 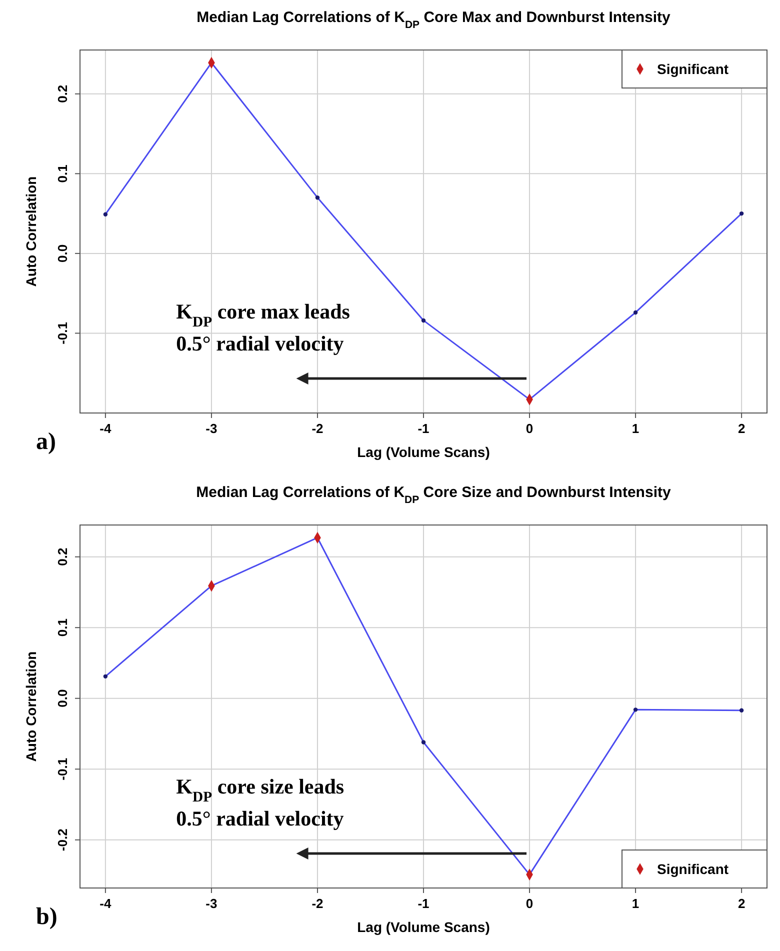 What do you see at coordinates (260, 790) in the screenshot?
I see `annotation: K$_{DP}$ core size leads` at bounding box center [260, 790].